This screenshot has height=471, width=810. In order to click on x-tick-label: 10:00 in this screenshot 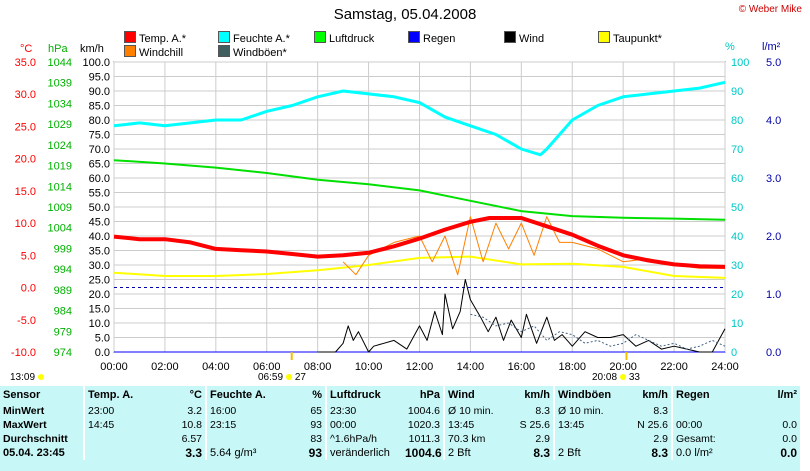, I will do `click(369, 367)`.